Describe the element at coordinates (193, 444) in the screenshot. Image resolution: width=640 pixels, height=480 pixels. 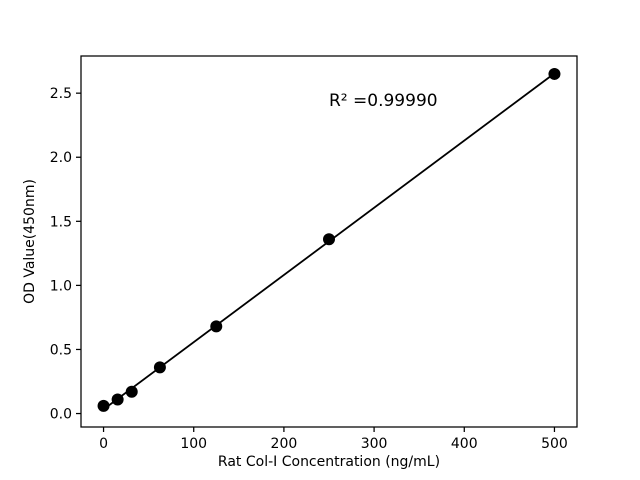
I see `x-tick-label: 100` at that location.